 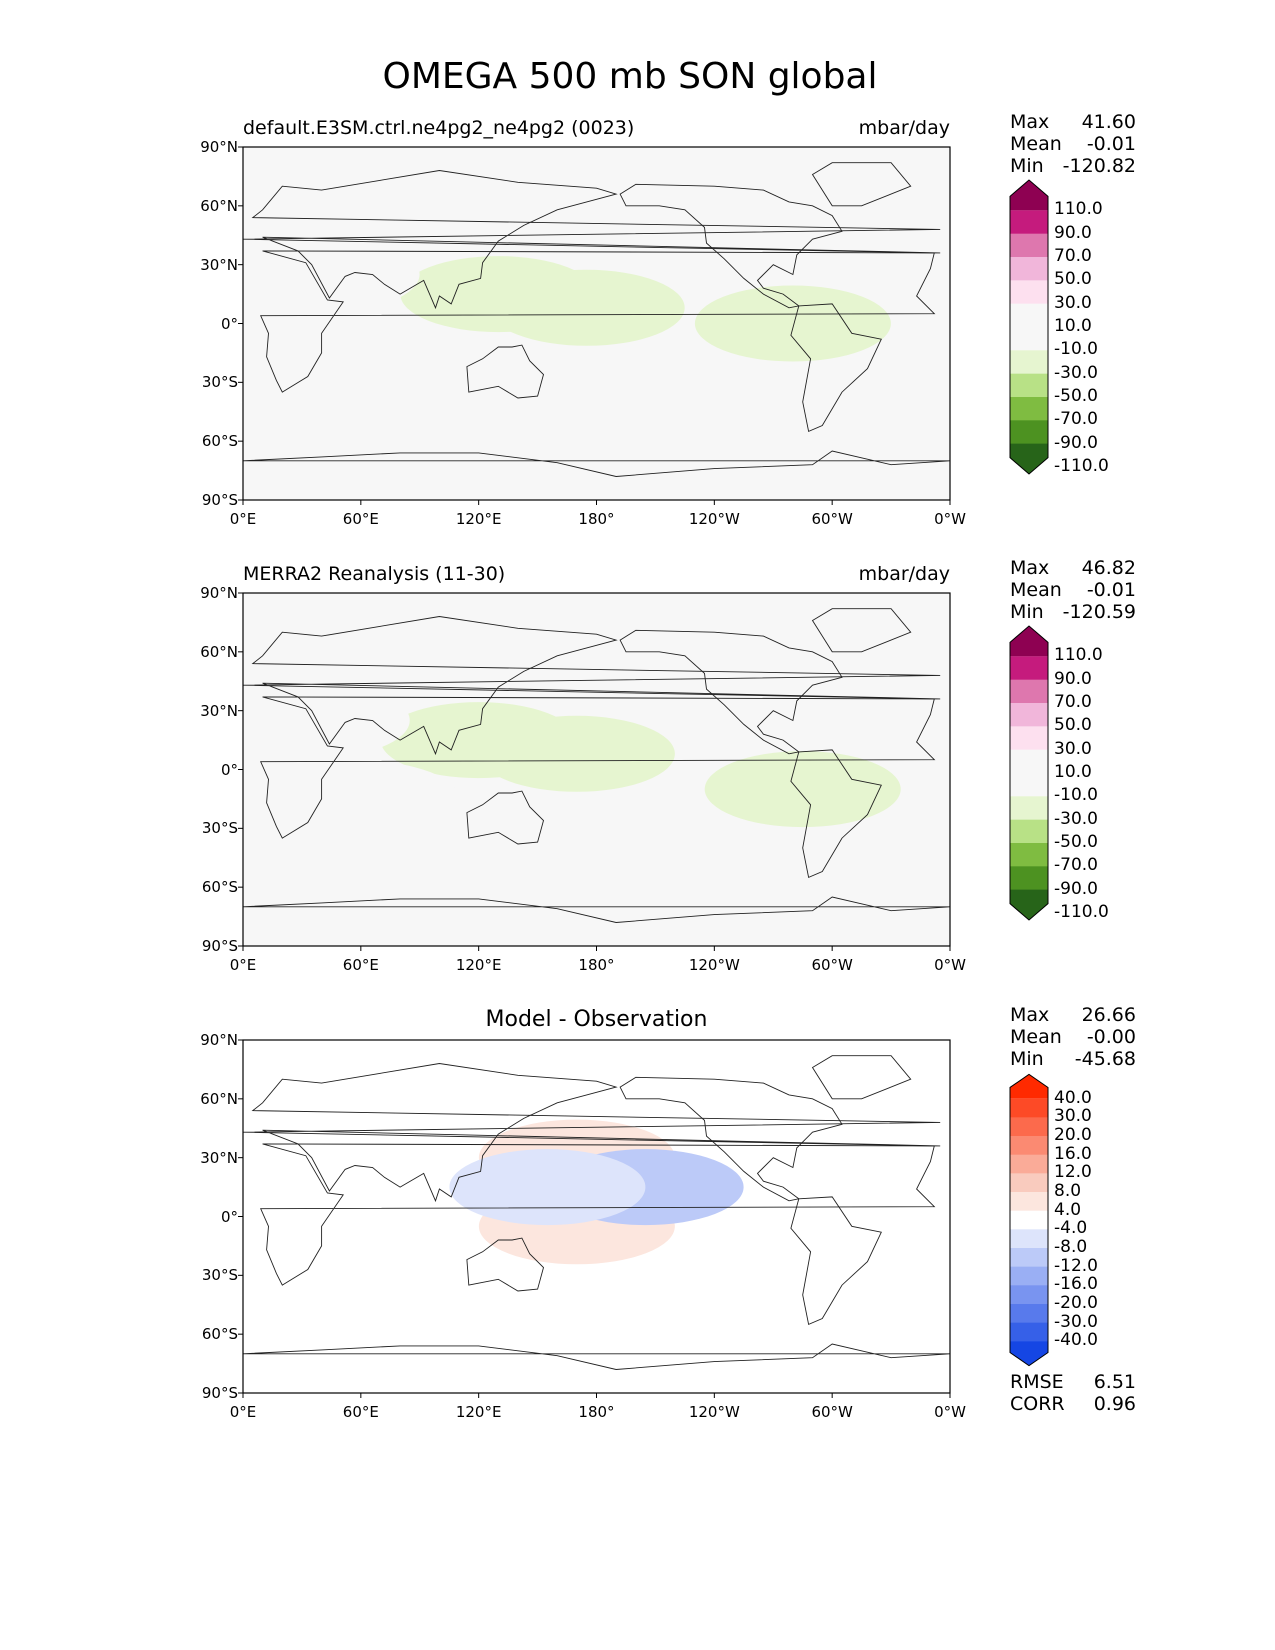 What do you see at coordinates (1036, 590) in the screenshot?
I see `stat-label: Mean` at bounding box center [1036, 590].